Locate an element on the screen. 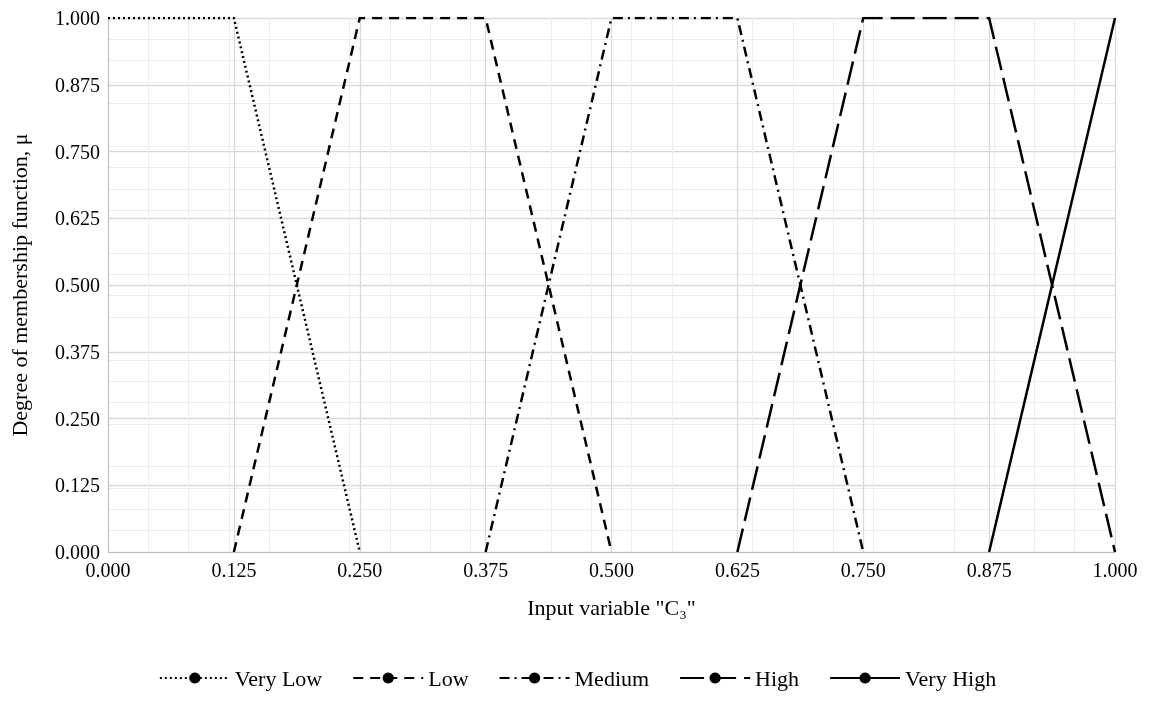 The height and width of the screenshot is (702, 1155). y-tick-label: 0.875 is located at coordinates (77, 84).